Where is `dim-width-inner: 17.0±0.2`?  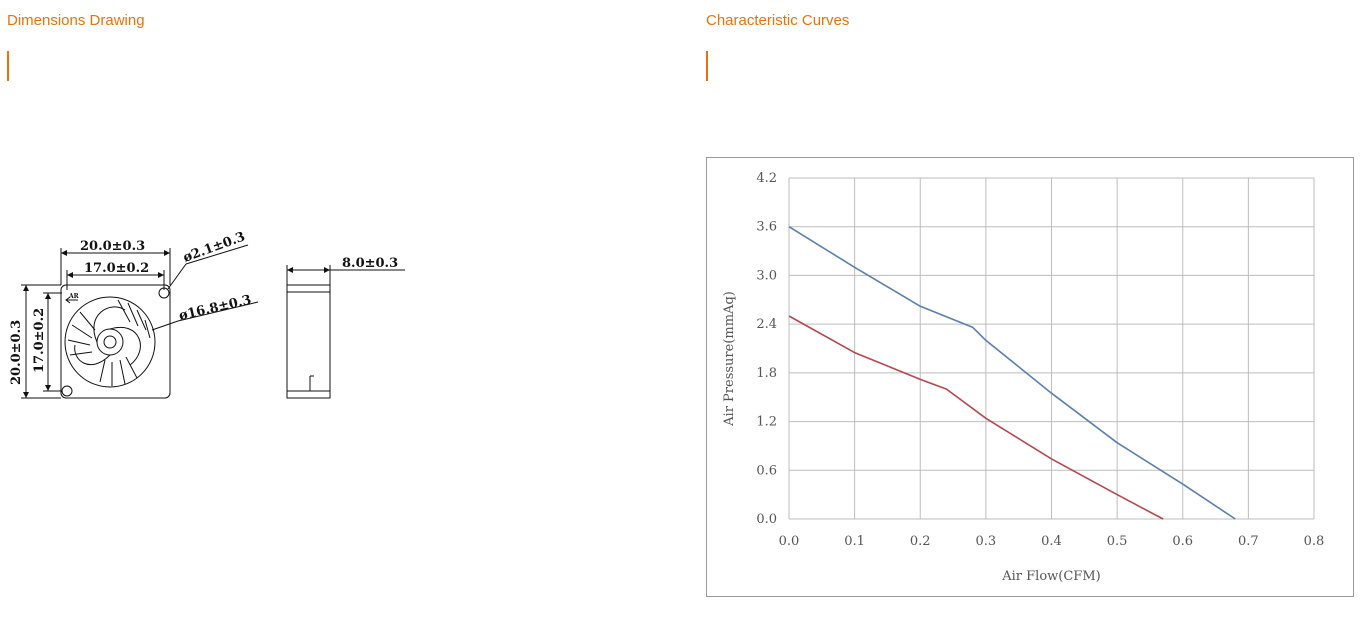
dim-width-inner: 17.0±0.2 is located at coordinates (116, 268).